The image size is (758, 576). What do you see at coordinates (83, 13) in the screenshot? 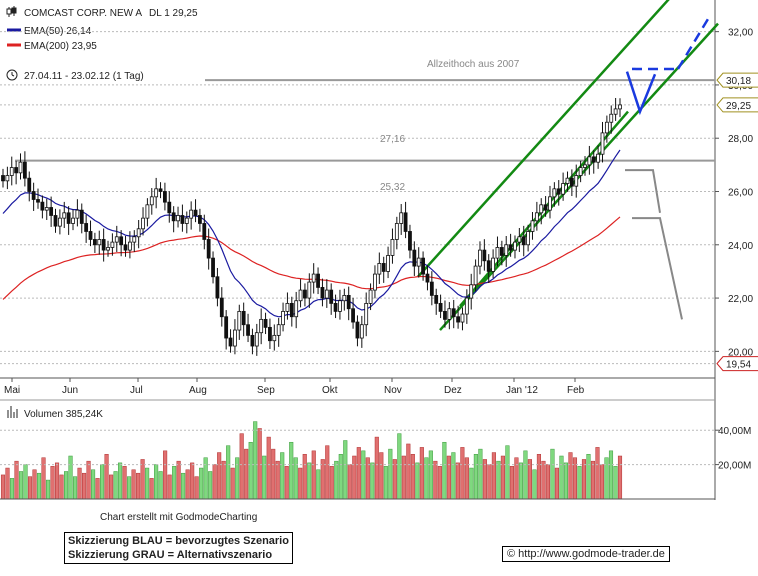
I see `chart-title: COMCAST CORP. NEW A` at bounding box center [83, 13].